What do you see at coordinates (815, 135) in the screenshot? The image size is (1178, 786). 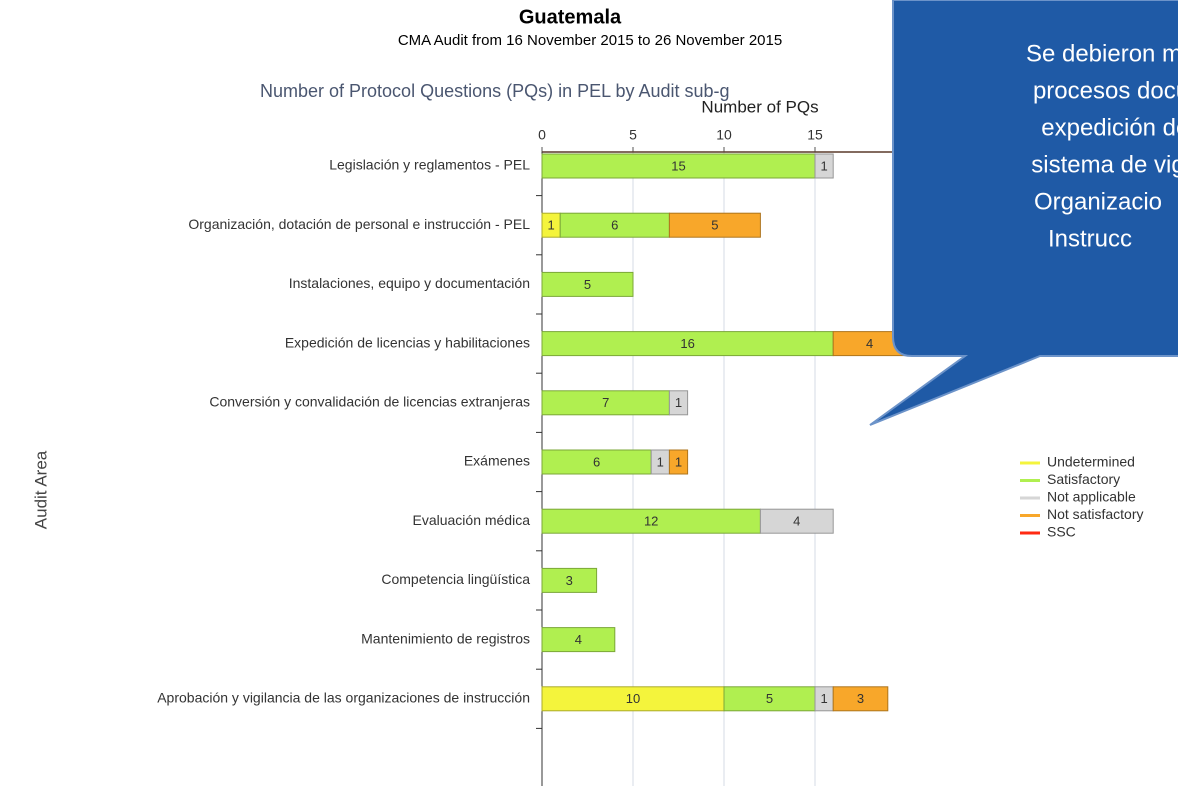 I see `x-tick-label: 15` at bounding box center [815, 135].